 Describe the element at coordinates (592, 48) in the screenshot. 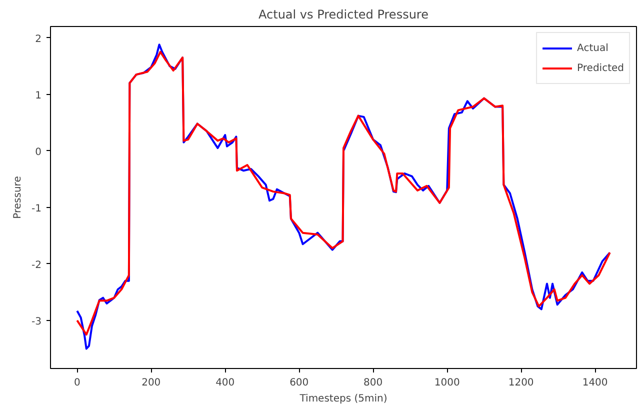

I see `legend-label: Actual` at that location.